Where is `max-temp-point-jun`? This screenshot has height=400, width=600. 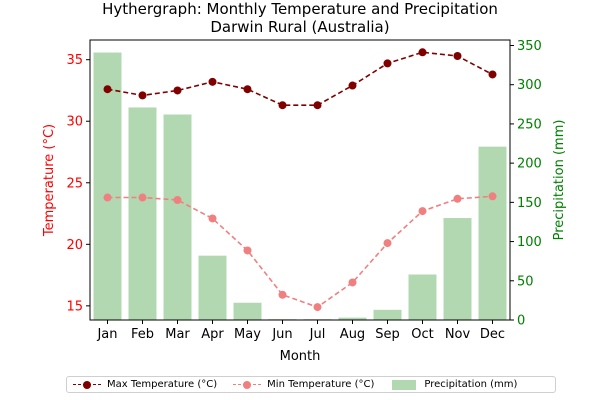 max-temp-point-jun is located at coordinates (282, 105).